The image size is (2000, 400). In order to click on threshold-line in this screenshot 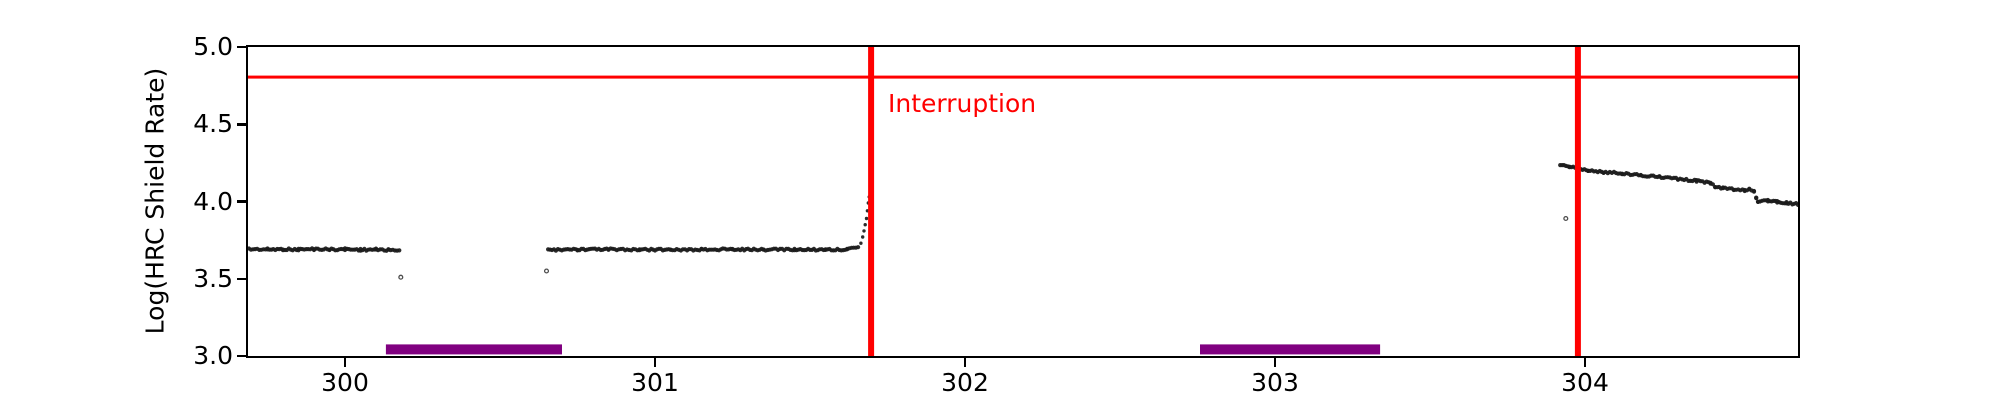, I will do `click(1023, 77)`.